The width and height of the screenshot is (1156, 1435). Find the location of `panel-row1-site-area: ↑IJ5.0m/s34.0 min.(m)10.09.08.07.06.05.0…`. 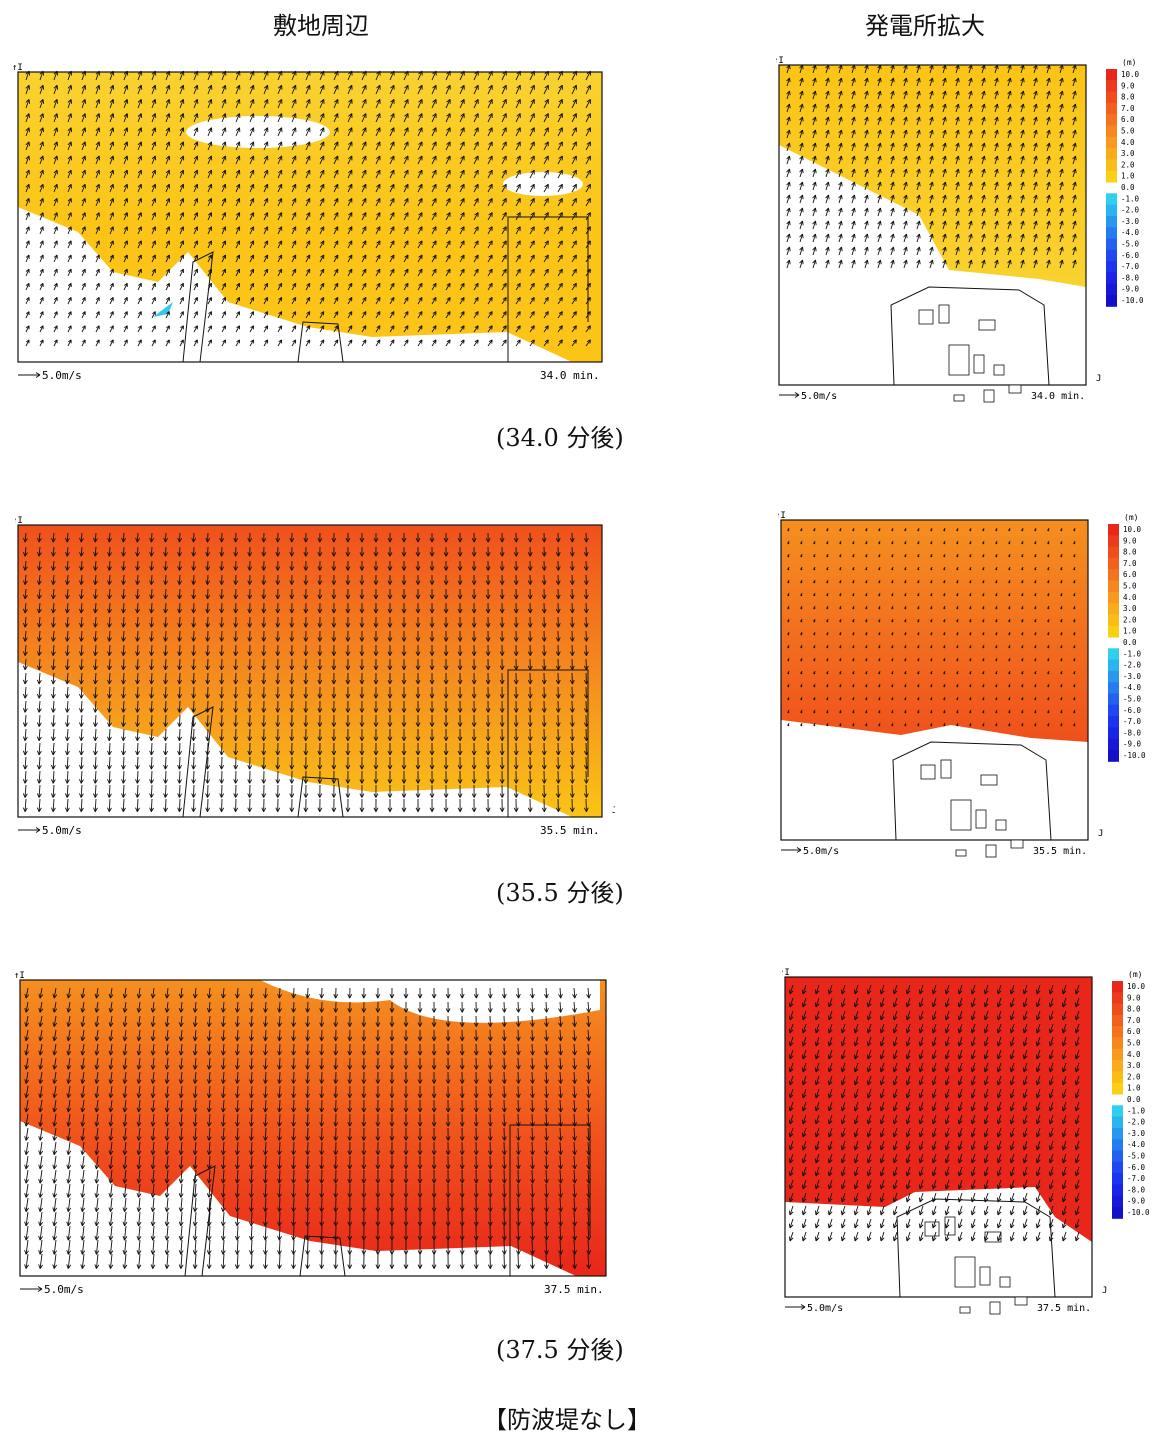

panel-row1-site-area: ↑IJ5.0m/s34.0 min.(m)10.09.08.07.06.05.0… is located at coordinates (308, 225).